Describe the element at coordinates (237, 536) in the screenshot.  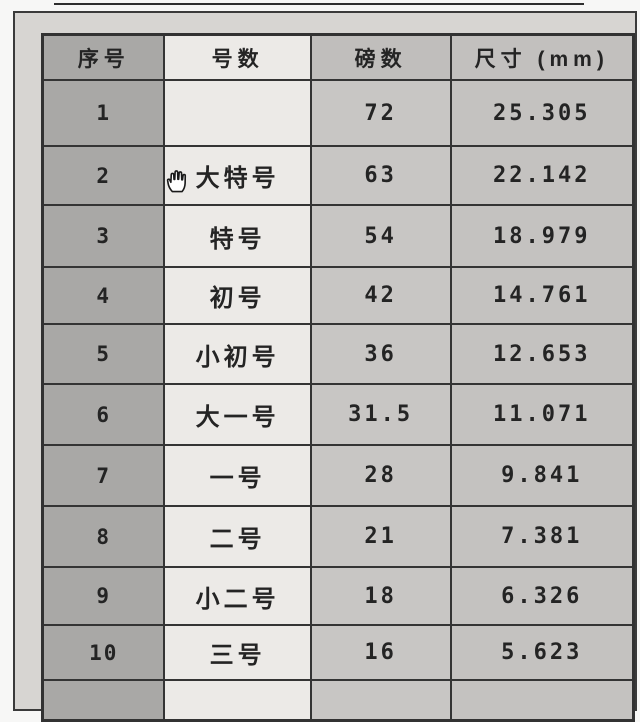
I see `cell-size-name: 二号` at that location.